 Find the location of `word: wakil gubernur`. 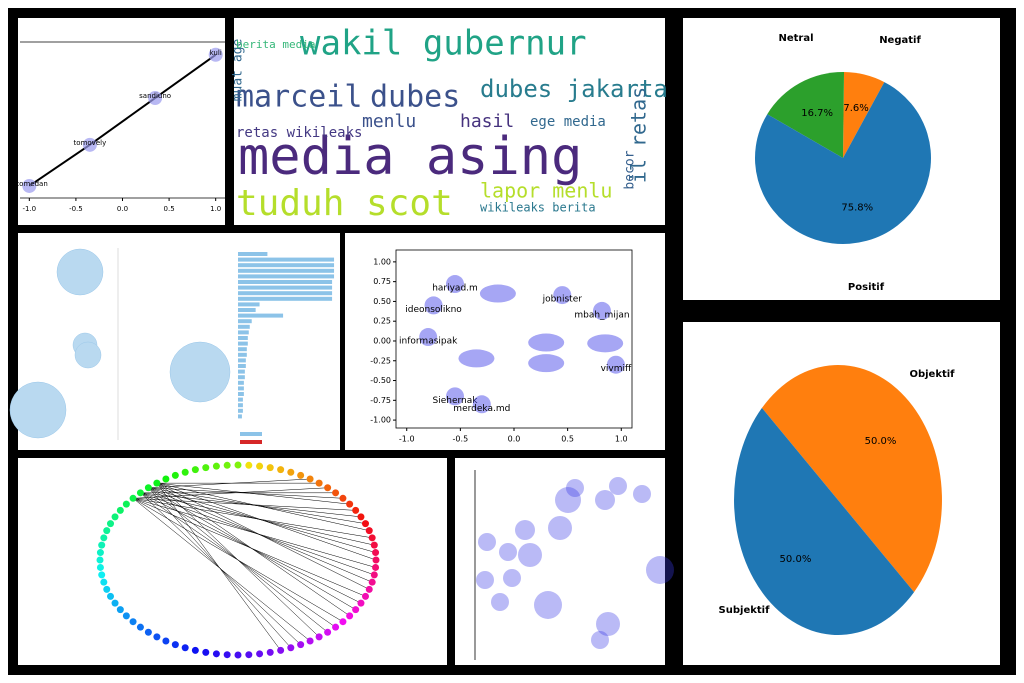

word: wakil gubernur is located at coordinates (443, 44).